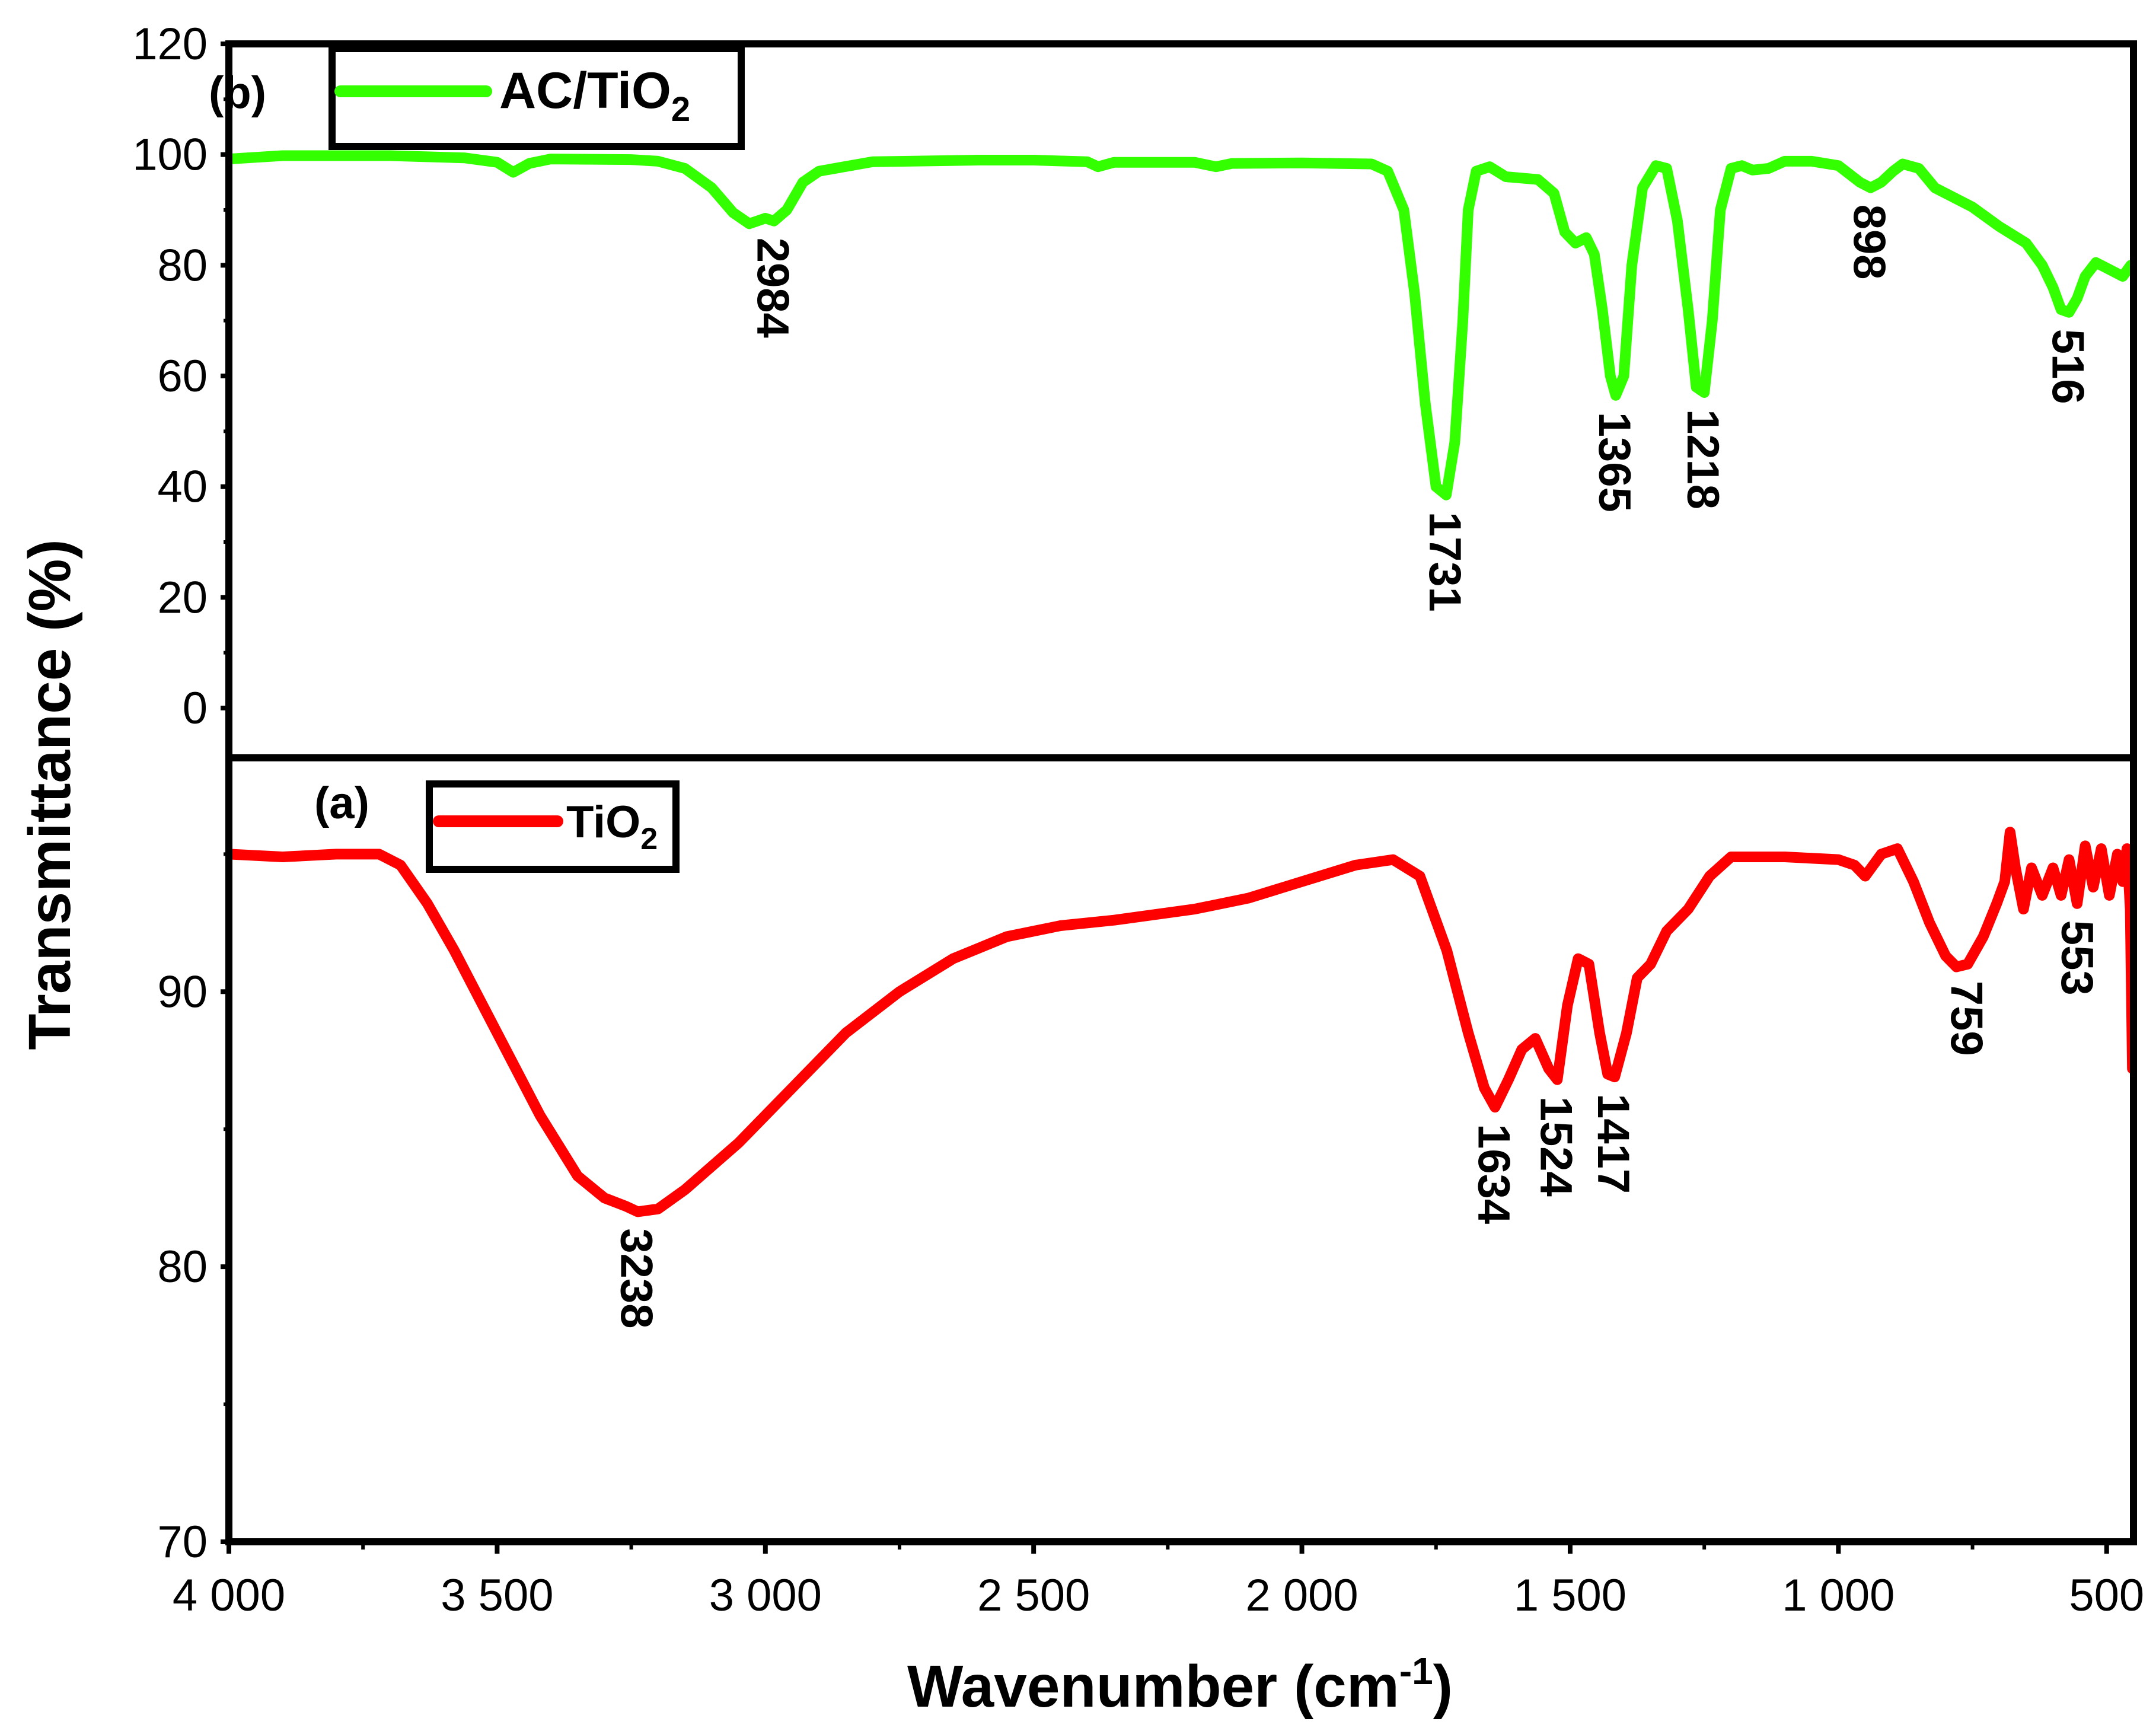 The height and width of the screenshot is (1728, 2156). I want to click on panel-label-a: (a), so click(341, 803).